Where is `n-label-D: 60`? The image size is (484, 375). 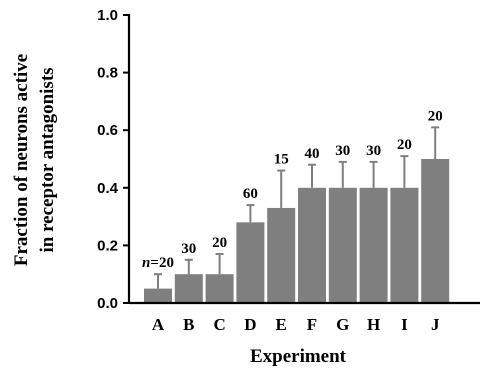
n-label-D: 60 is located at coordinates (250, 194).